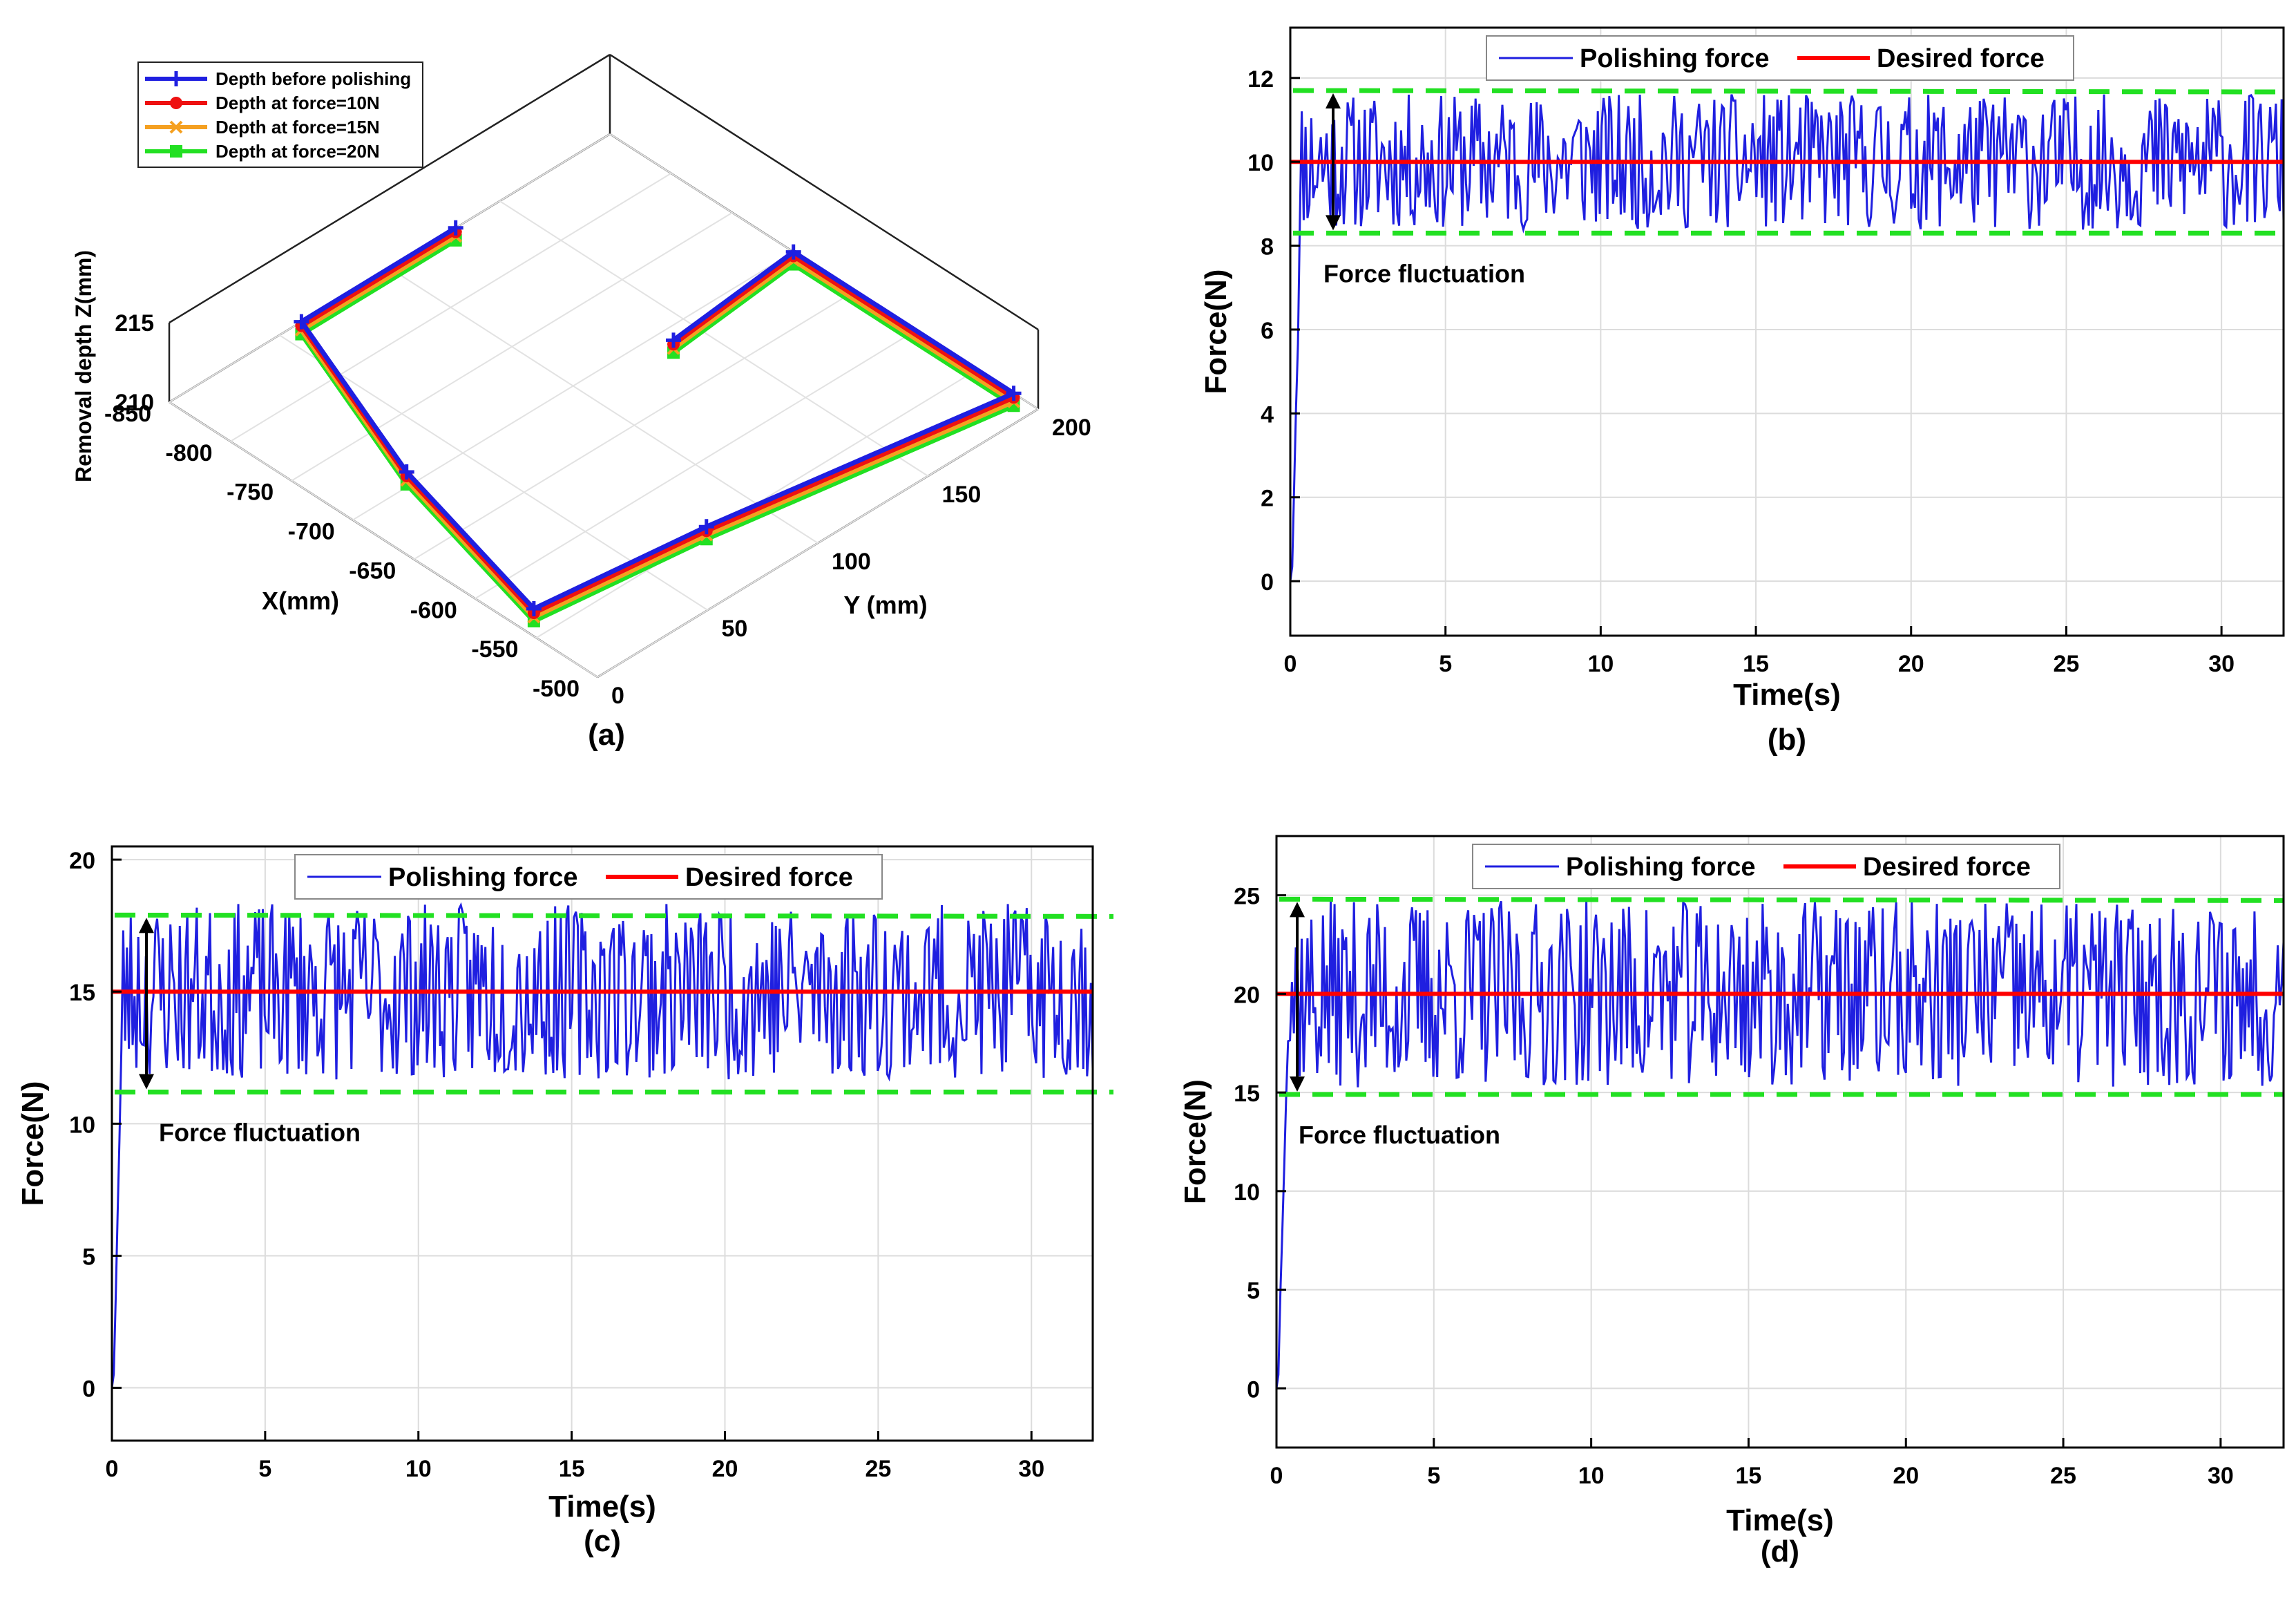 This screenshot has height=1603, width=2296. I want to click on x-axis-label: Time(s), so click(1780, 1520).